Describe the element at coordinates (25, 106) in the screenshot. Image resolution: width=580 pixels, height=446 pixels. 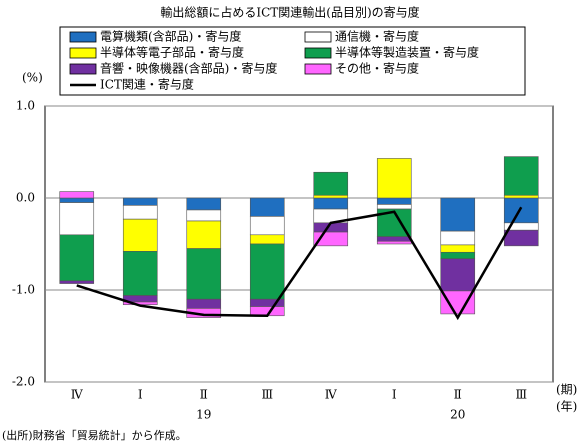
I see `y-tick-label: 1.0` at that location.